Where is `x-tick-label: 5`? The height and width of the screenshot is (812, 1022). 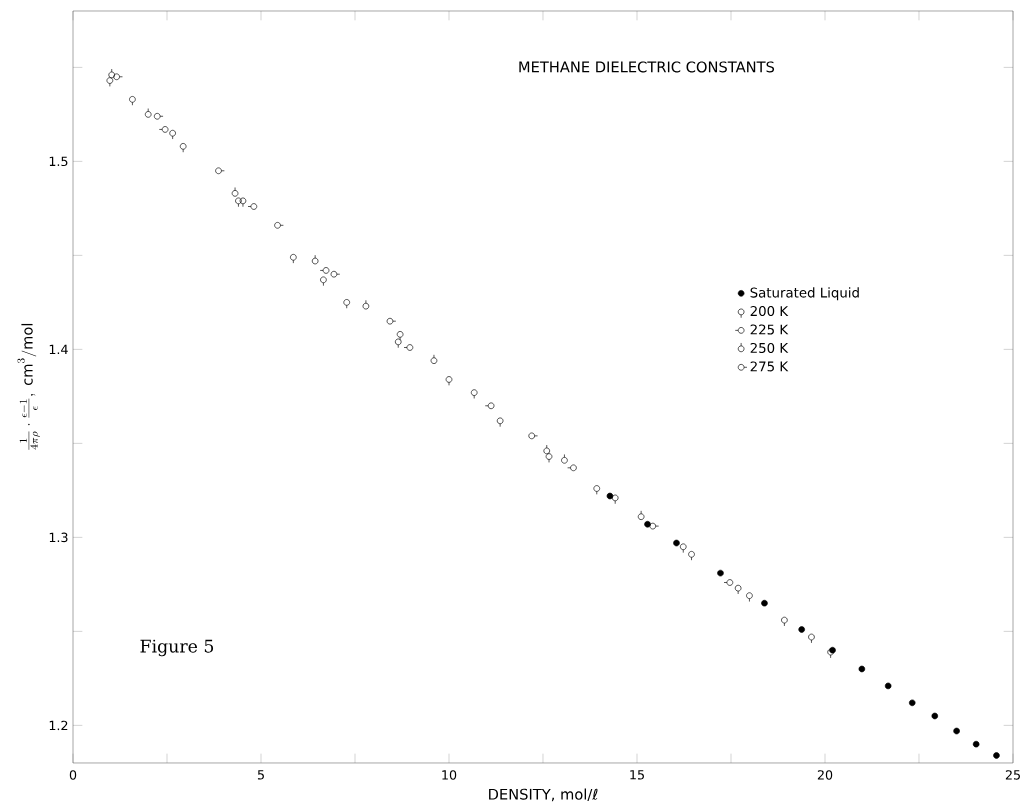 x-tick-label: 5 is located at coordinates (260, 775).